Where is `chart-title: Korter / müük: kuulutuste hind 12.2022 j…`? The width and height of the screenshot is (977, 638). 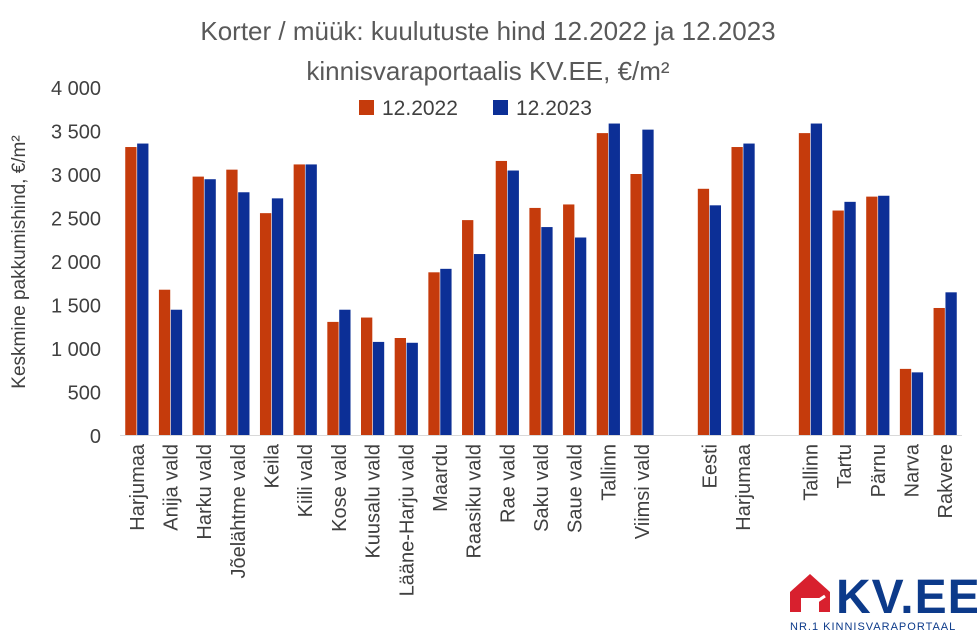 chart-title: Korter / müük: kuulutuste hind 12.2022 j… is located at coordinates (487, 31).